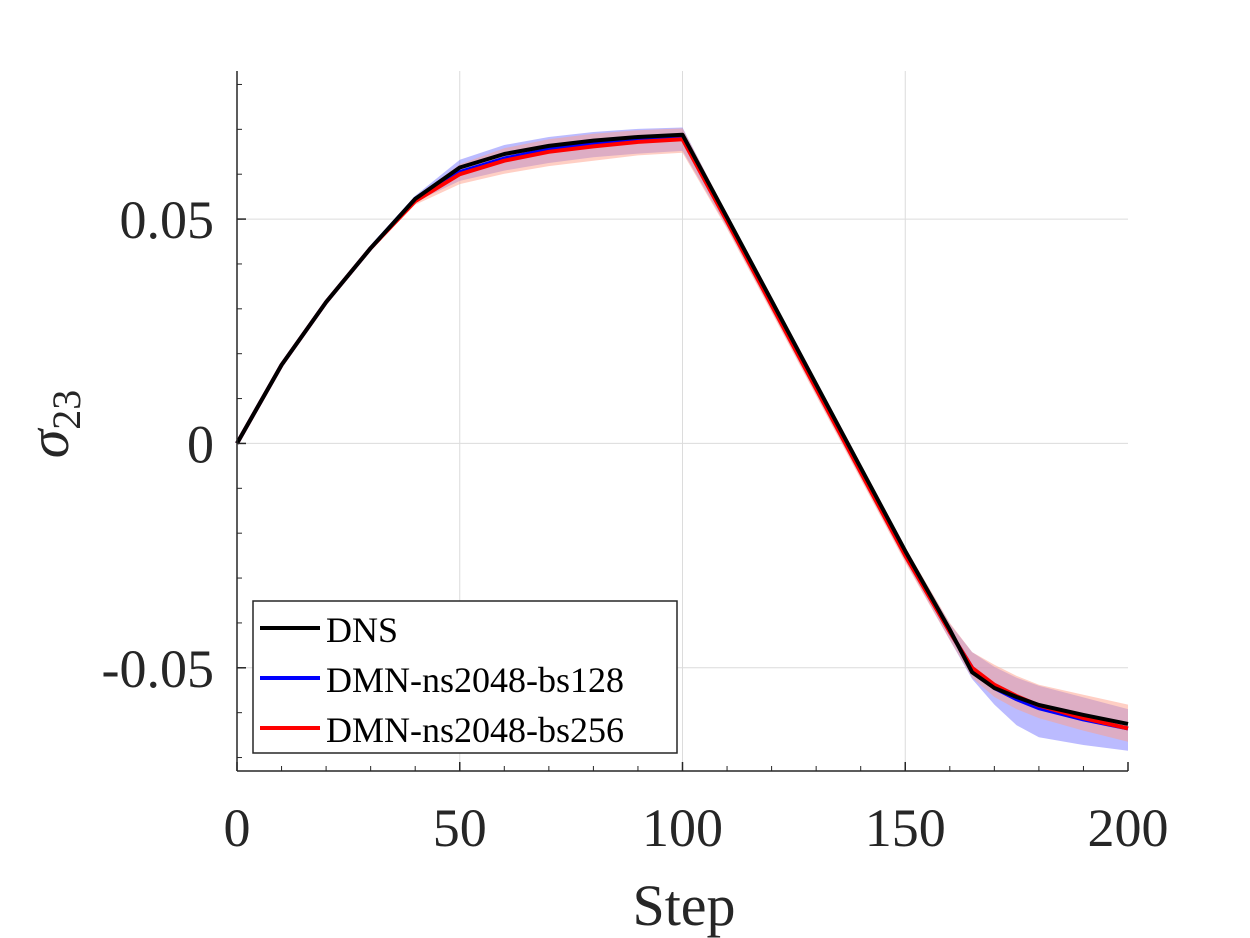 The width and height of the screenshot is (1250, 938). Describe the element at coordinates (66, 410) in the screenshot. I see `y-axis-label-subscript: 23` at that location.